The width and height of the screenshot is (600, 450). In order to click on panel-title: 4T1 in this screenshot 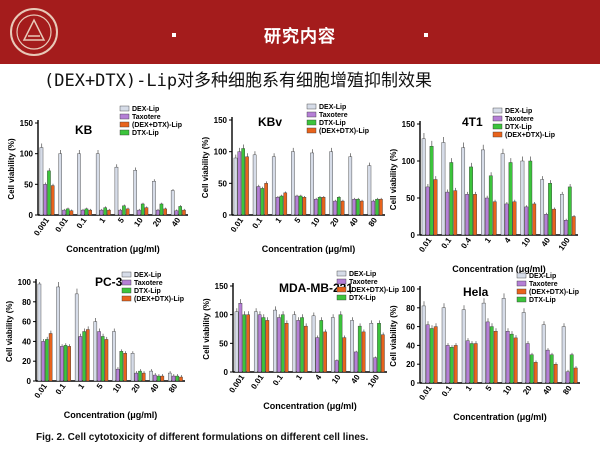, I will do `click(472, 122)`.